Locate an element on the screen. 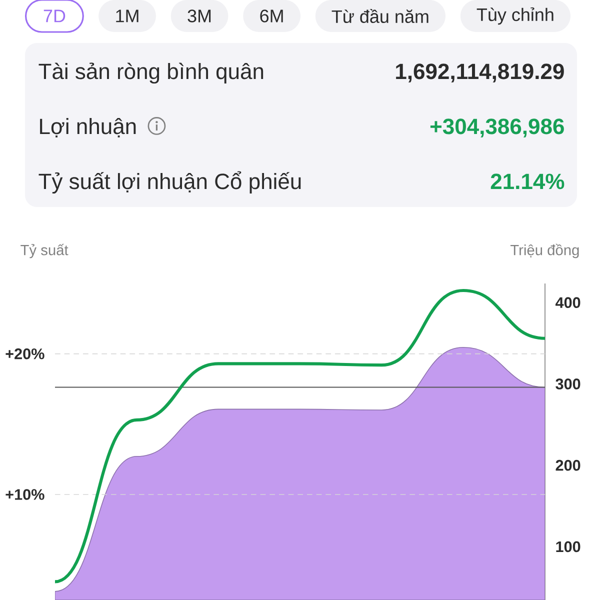 Image resolution: width=600 pixels, height=600 pixels. y-tick-label: +10% is located at coordinates (25, 494).